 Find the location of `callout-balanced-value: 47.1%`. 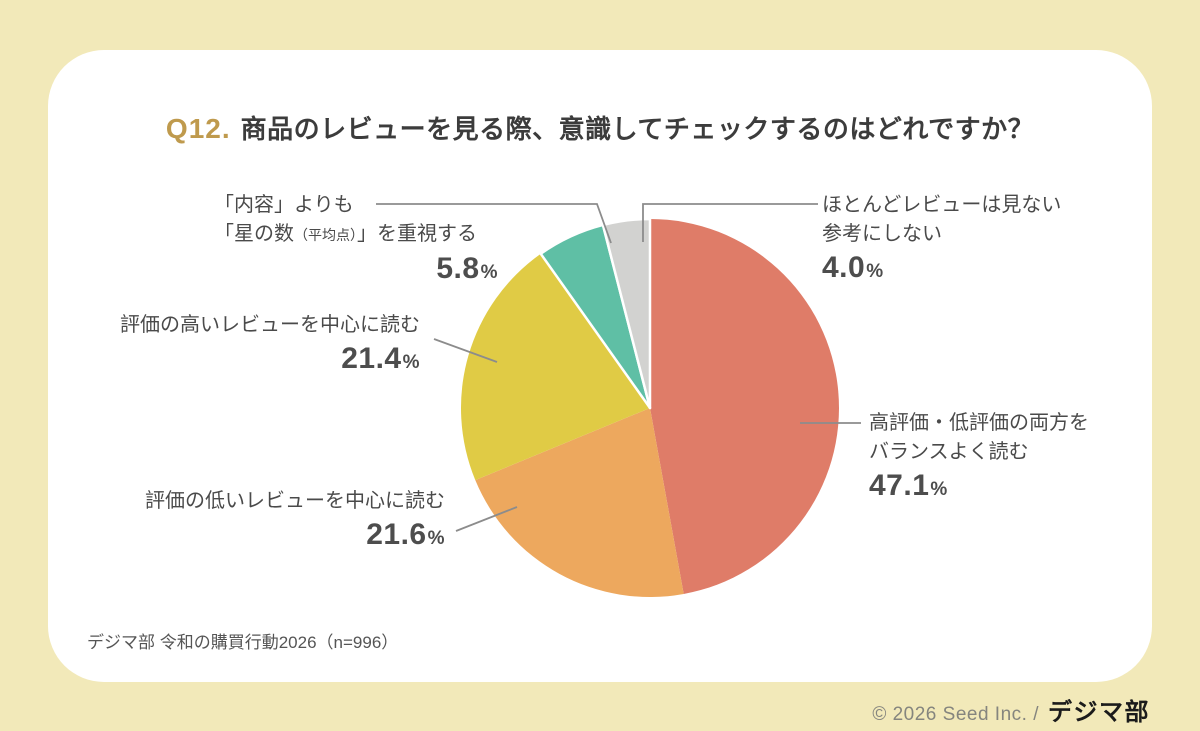

callout-balanced-value: 47.1% is located at coordinates (908, 485).